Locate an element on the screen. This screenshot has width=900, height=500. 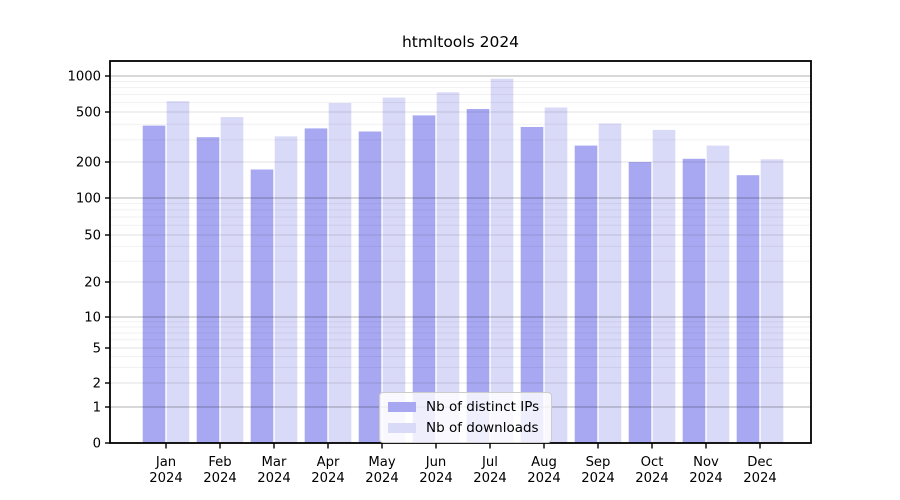
x-tick-label-month-jul: Jul is located at coordinates (489, 462).